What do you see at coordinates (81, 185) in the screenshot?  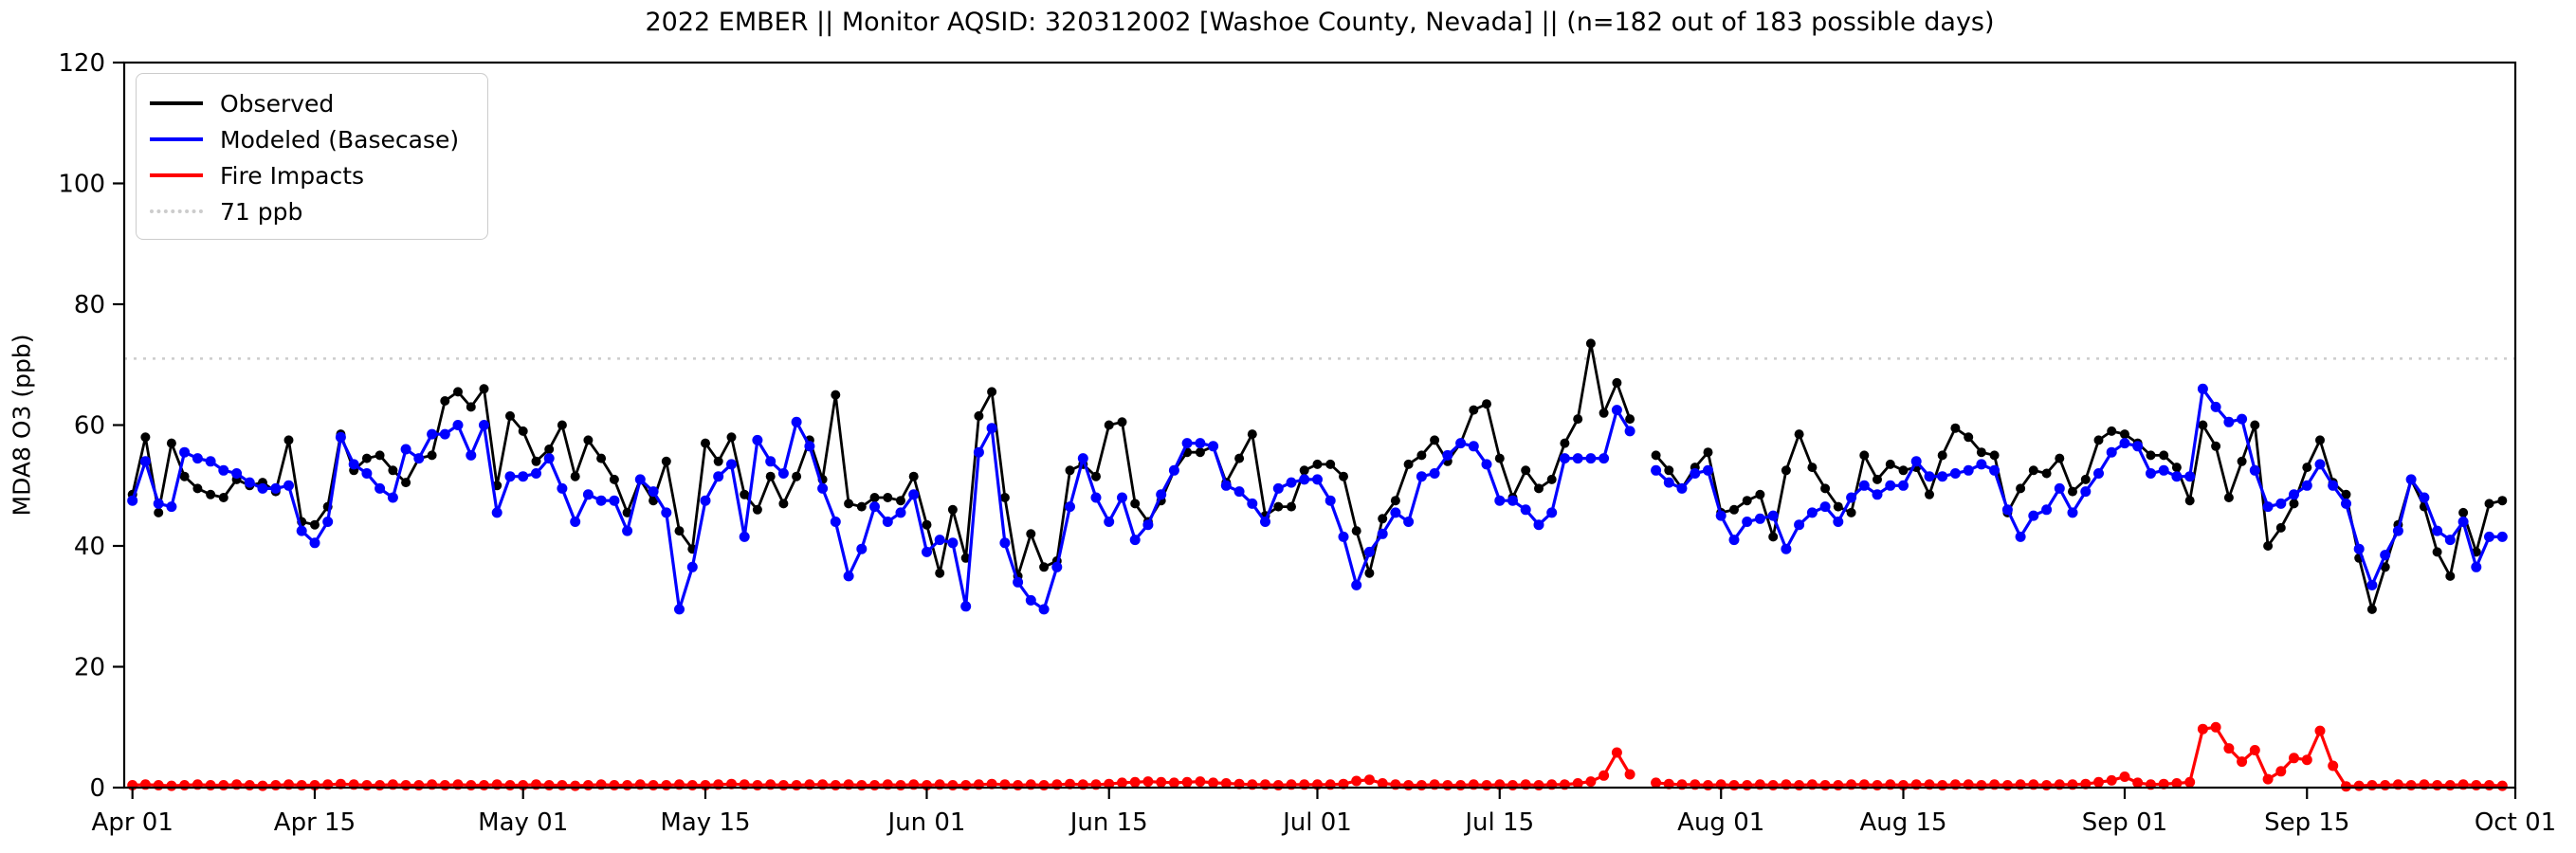 I see `y-tick-label: 100` at bounding box center [81, 185].